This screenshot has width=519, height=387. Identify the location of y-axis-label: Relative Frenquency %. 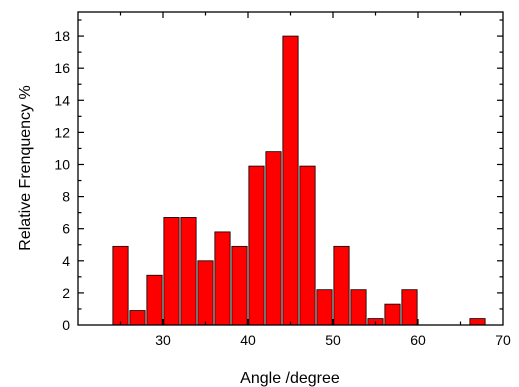
(25, 167).